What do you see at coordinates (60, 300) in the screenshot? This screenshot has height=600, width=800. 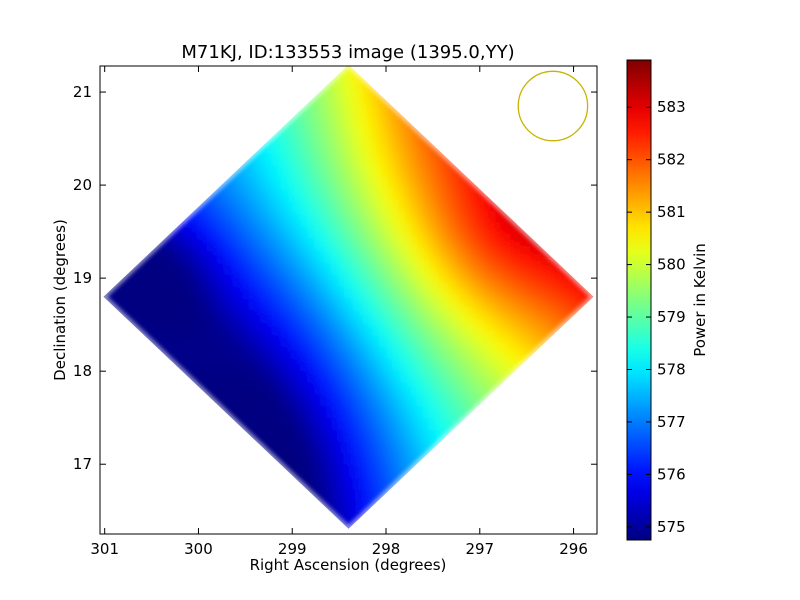 I see `y-axis-label: Declination (degrees)` at bounding box center [60, 300].